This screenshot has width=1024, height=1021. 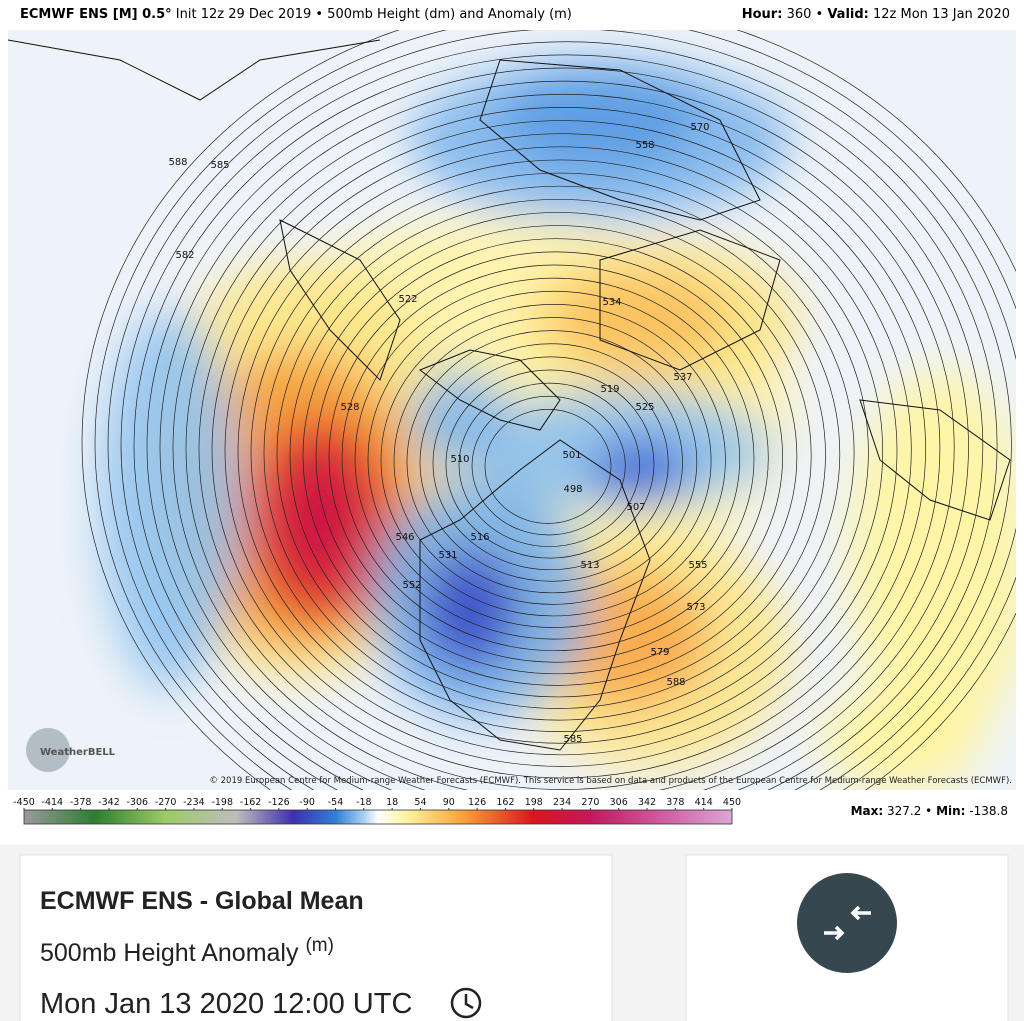 I want to click on min: -138.8, so click(x=988, y=811).